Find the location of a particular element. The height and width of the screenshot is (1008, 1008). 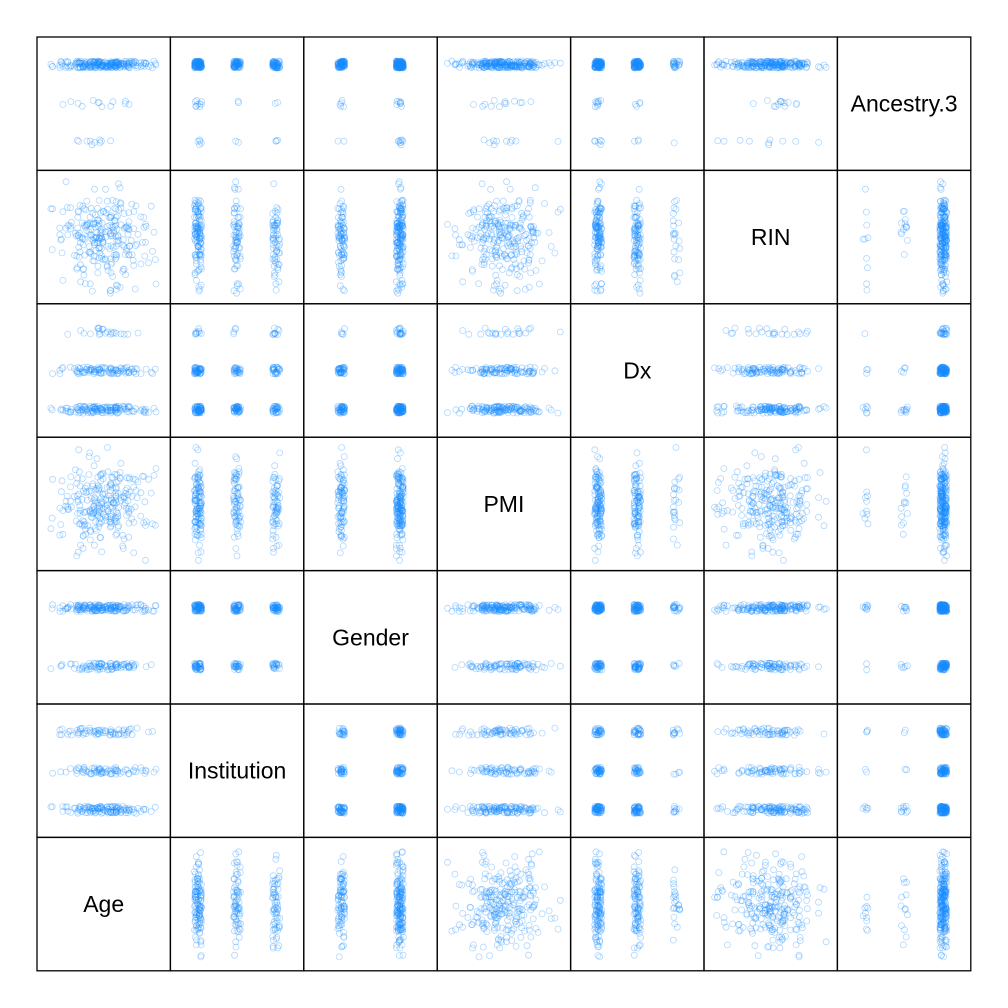

panel-Ancestry.3-vs-Ancestry.3: Ancestry.3 is located at coordinates (904, 104).